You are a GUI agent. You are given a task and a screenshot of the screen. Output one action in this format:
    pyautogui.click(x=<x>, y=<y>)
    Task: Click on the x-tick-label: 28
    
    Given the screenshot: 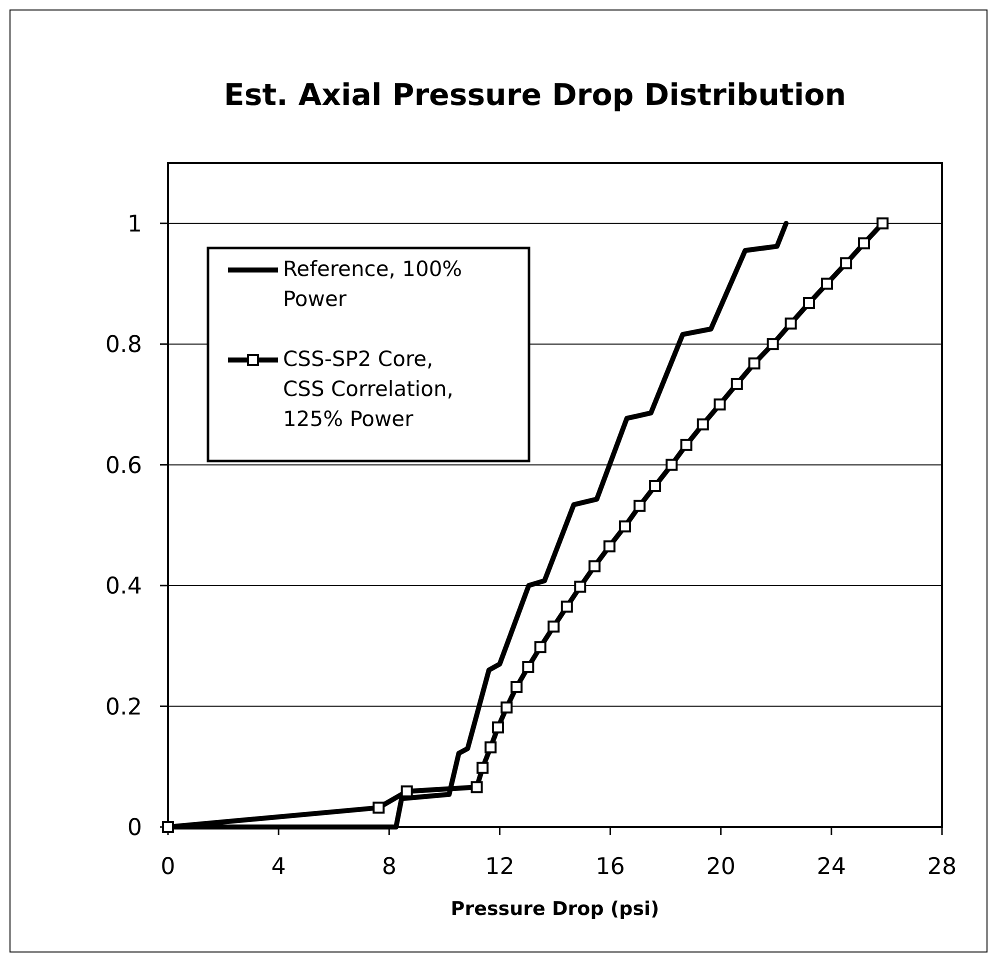 What is the action you would take?
    pyautogui.click(x=942, y=867)
    